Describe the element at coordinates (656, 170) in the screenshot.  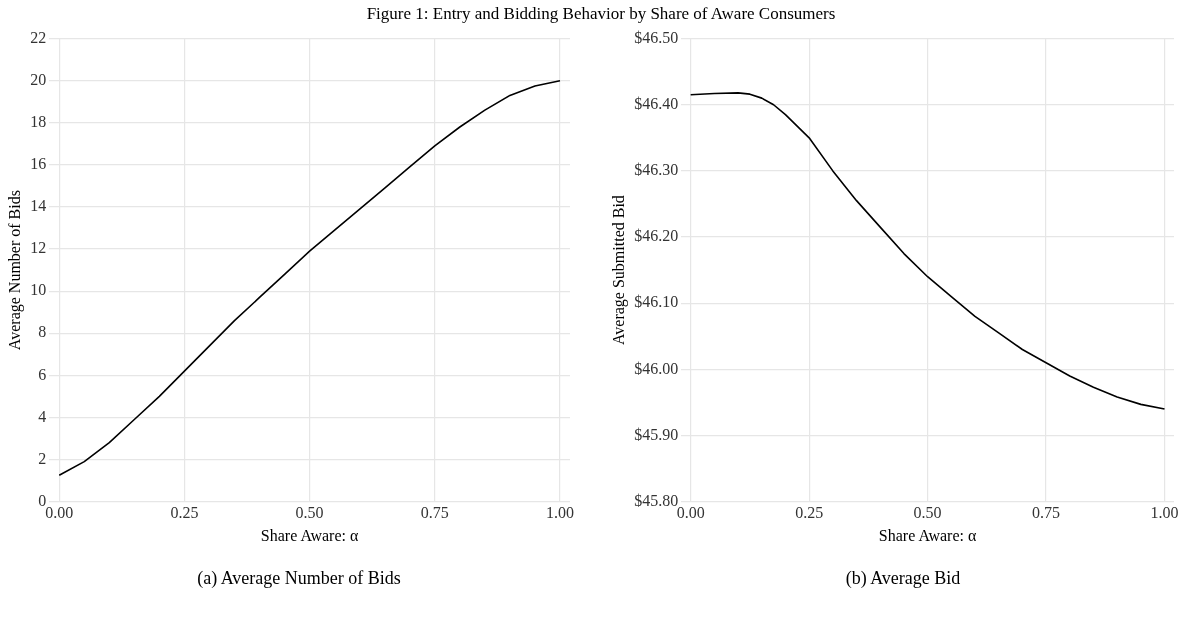
I see `y-tick-label: $46.30` at that location.